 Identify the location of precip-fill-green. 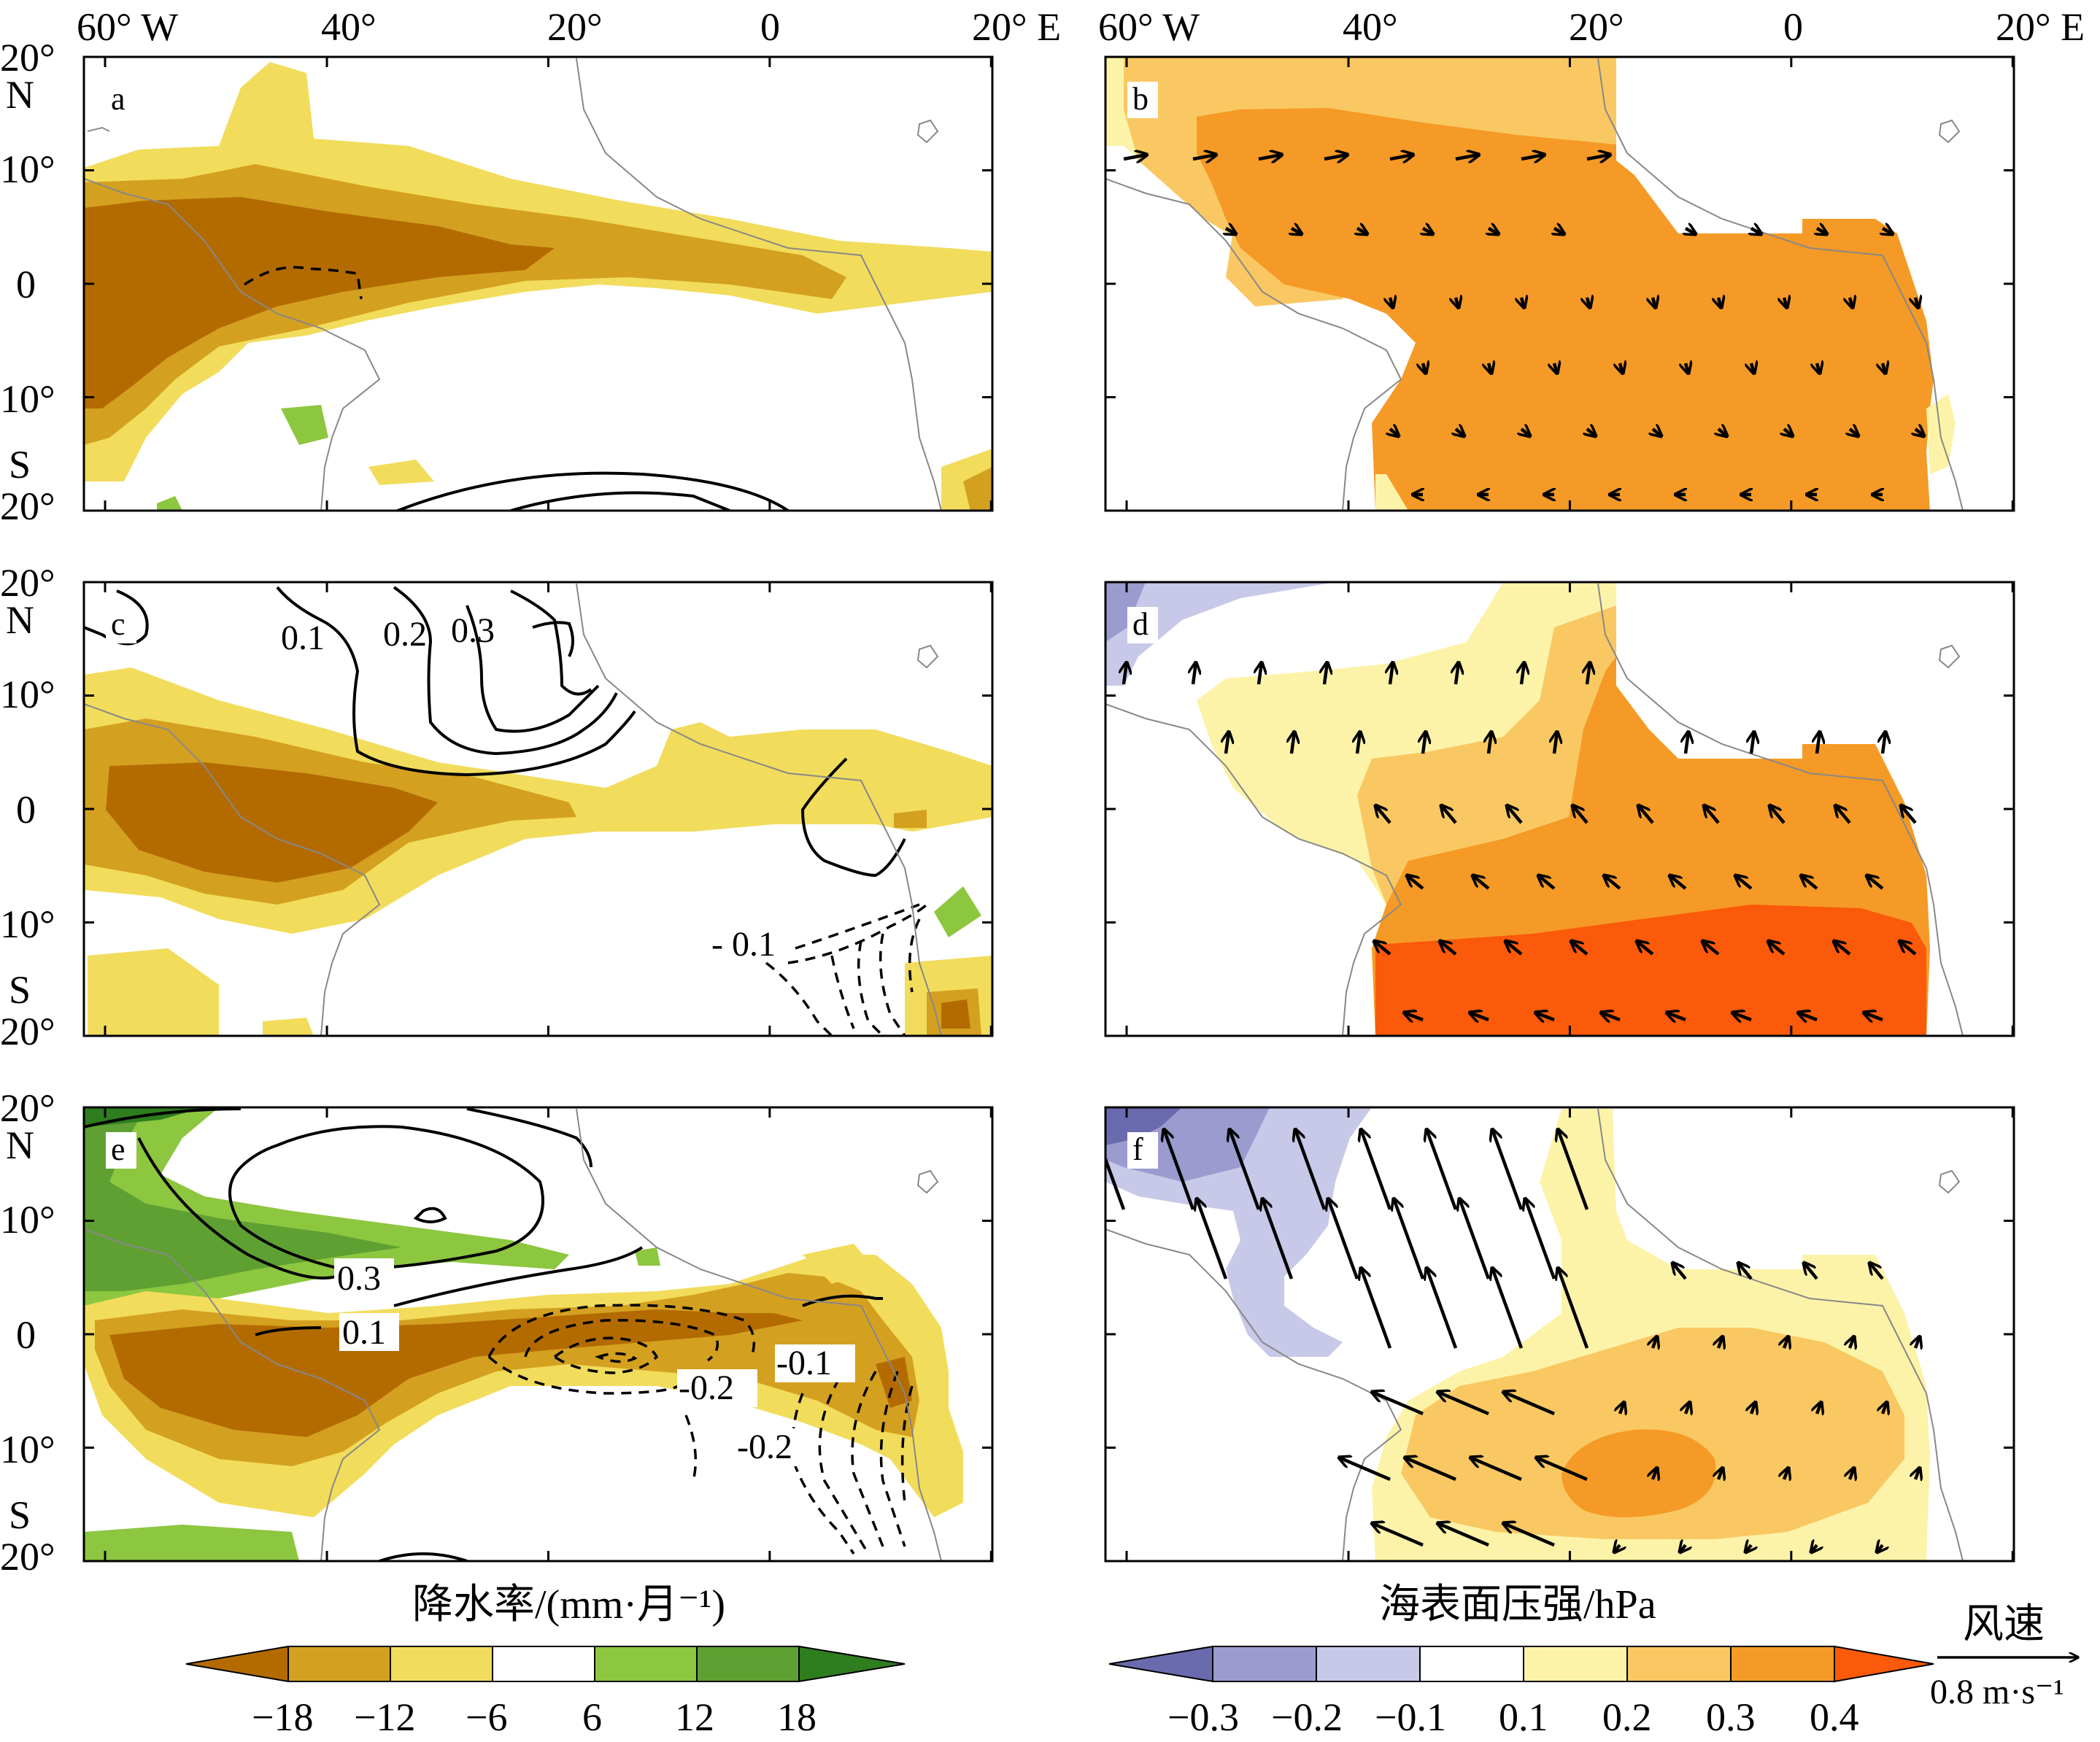
(957, 911).